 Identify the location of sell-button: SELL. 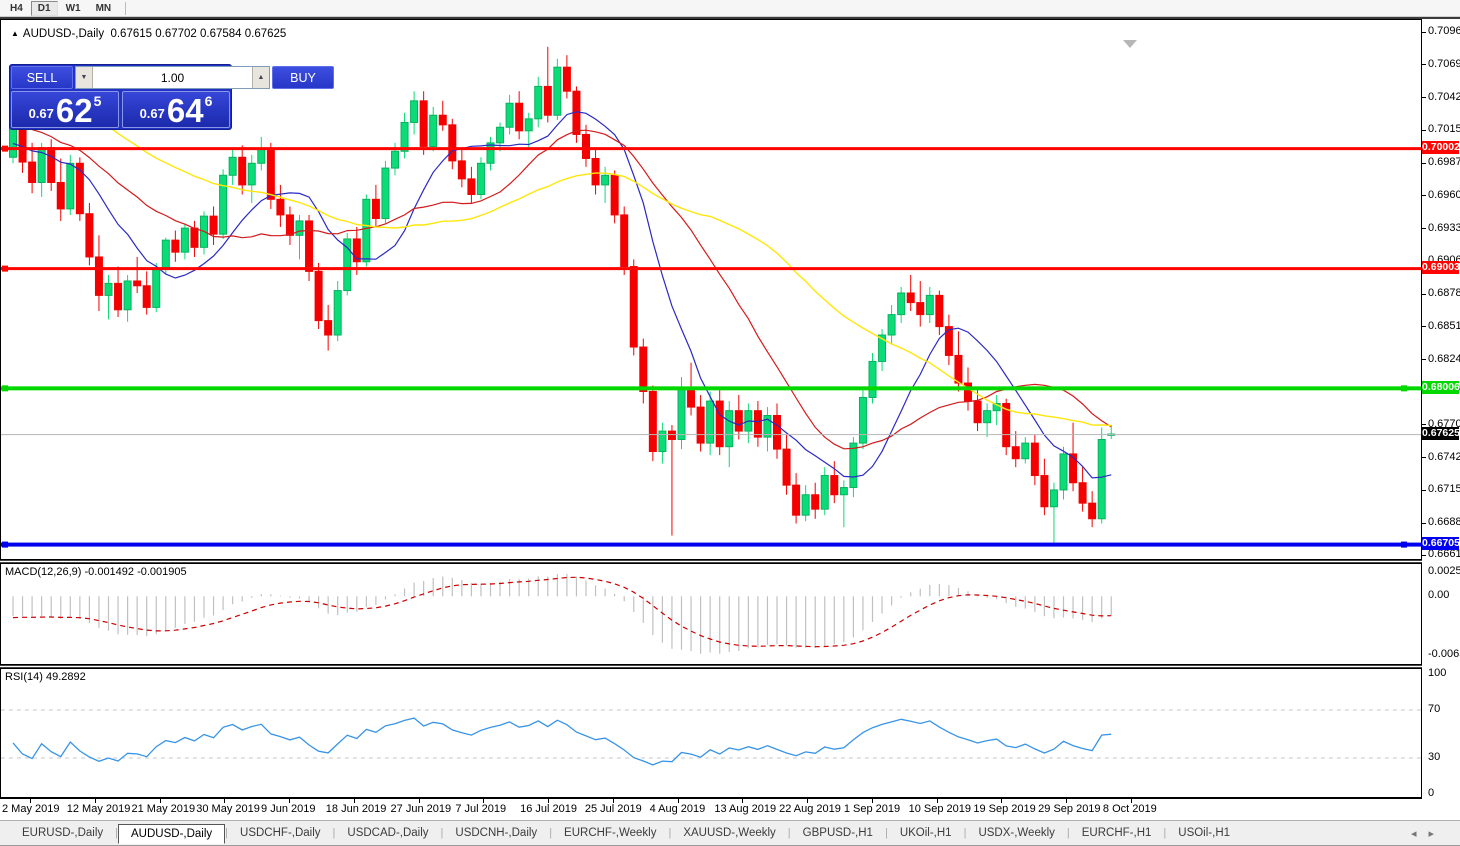
(42, 77).